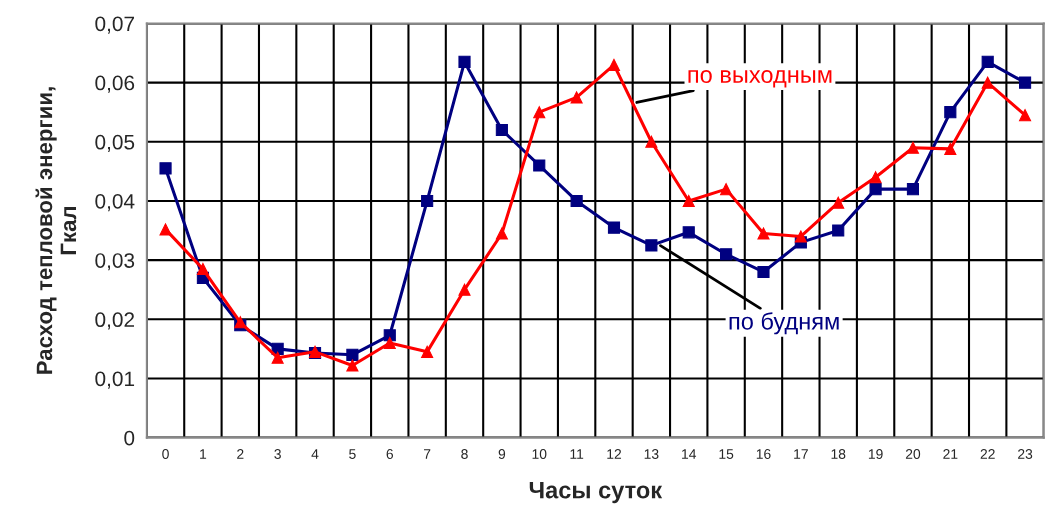  What do you see at coordinates (115, 262) in the screenshot?
I see `y-tick-label: 0,03` at bounding box center [115, 262].